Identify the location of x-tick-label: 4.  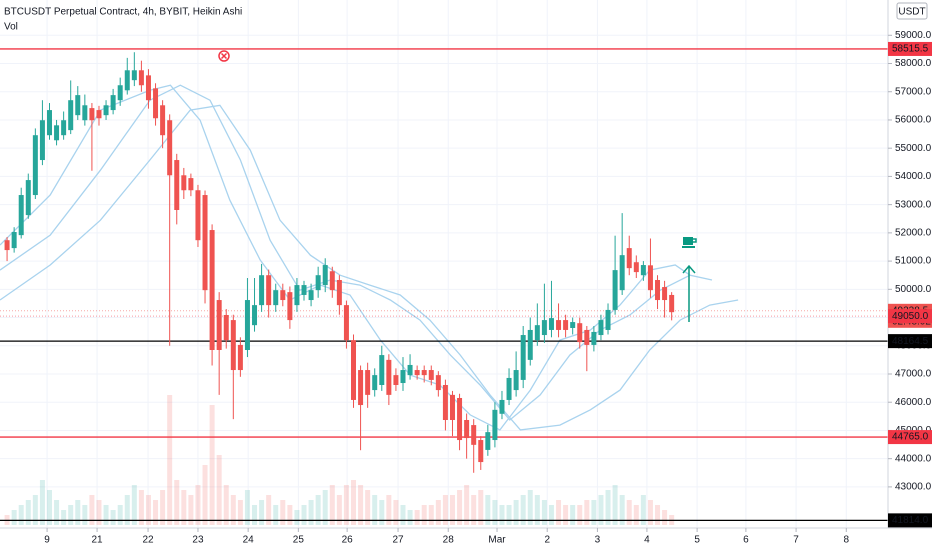
(647, 540).